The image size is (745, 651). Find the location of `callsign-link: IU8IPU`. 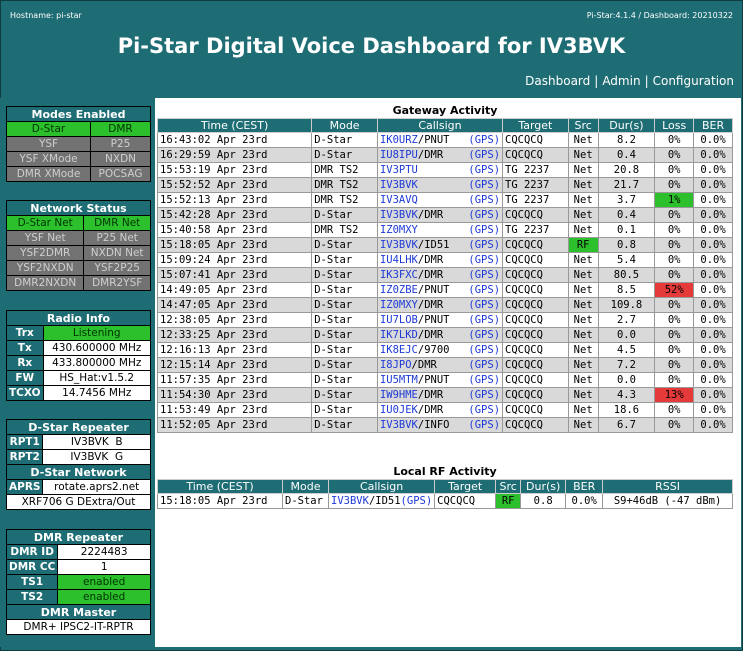

callsign-link: IU8IPU is located at coordinates (398, 155).